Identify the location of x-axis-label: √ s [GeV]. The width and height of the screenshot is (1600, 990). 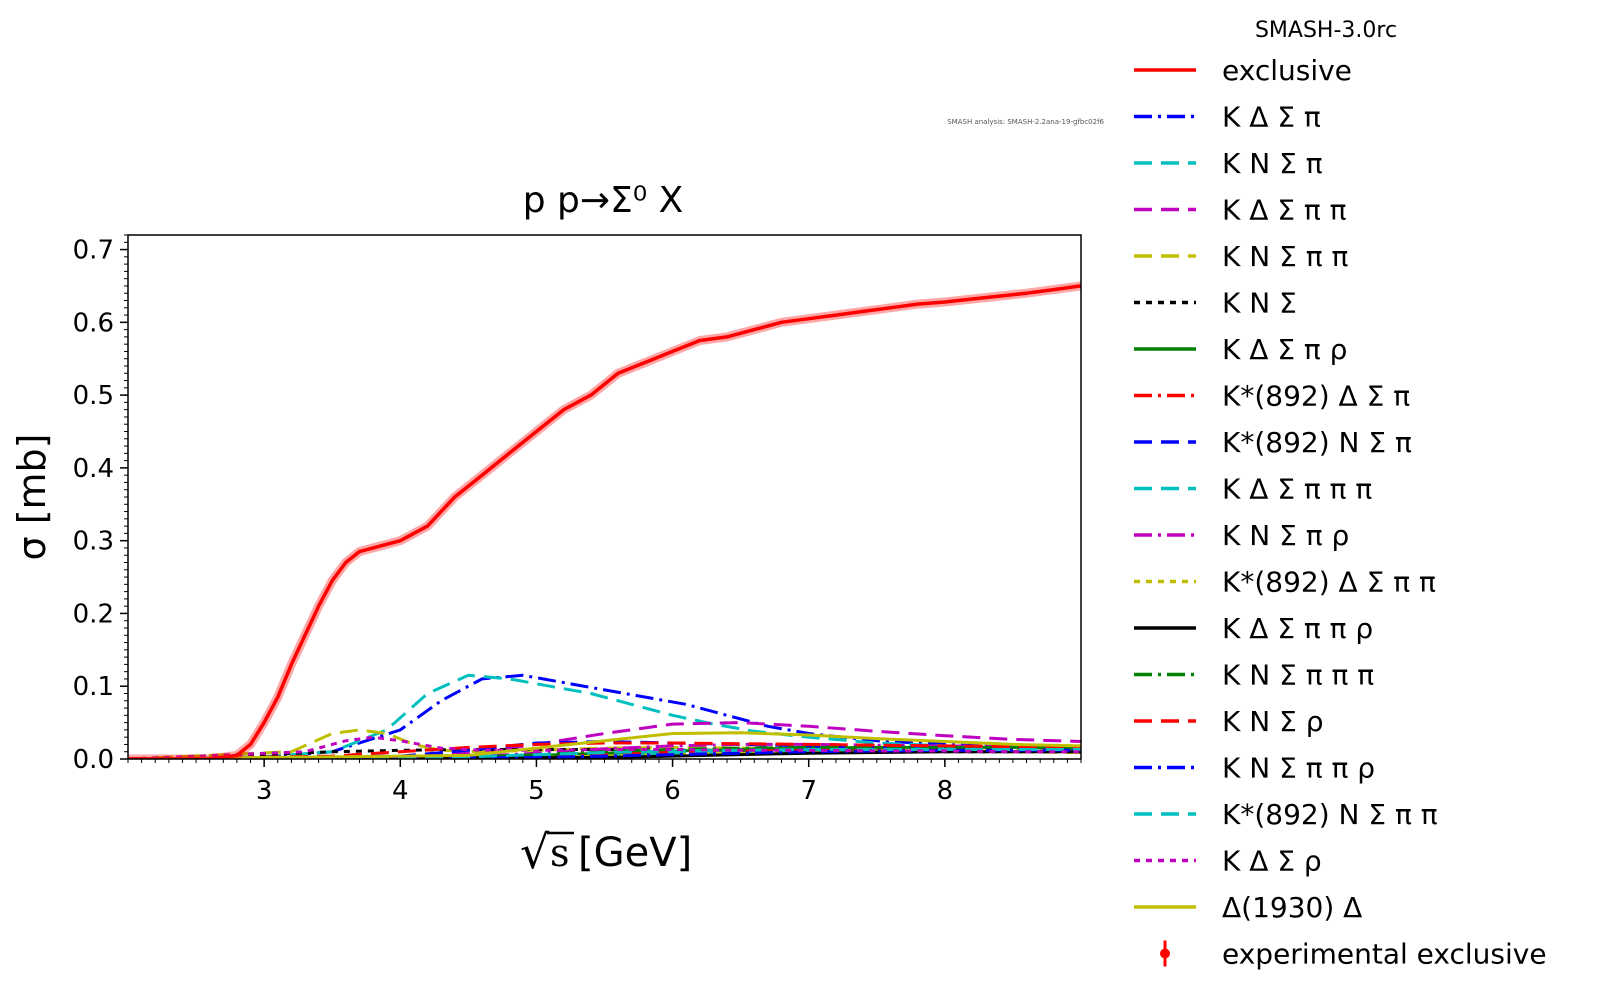
(606, 852).